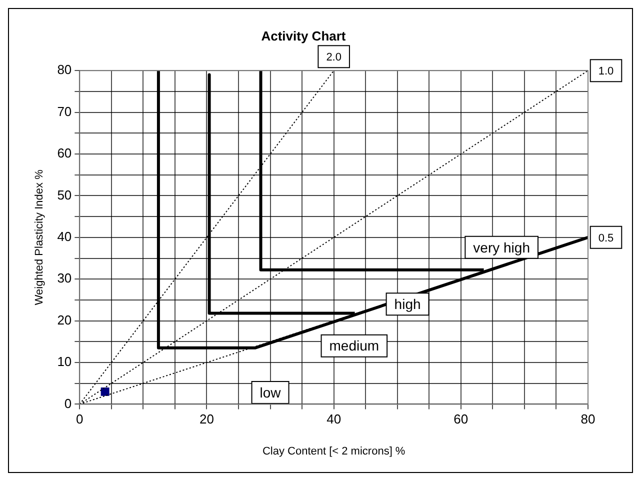  Describe the element at coordinates (207, 419) in the screenshot. I see `x-tick-label: 20` at that location.